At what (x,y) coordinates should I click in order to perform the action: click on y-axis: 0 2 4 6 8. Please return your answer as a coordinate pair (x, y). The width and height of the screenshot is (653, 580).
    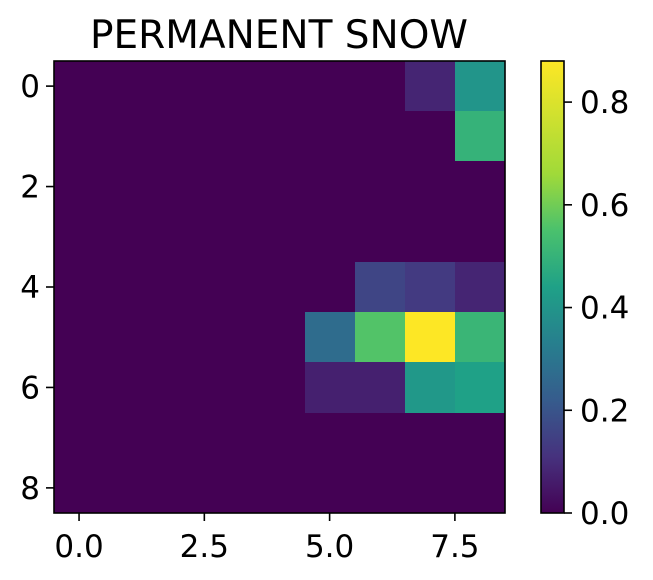
    Looking at the image, I should click on (37, 288).